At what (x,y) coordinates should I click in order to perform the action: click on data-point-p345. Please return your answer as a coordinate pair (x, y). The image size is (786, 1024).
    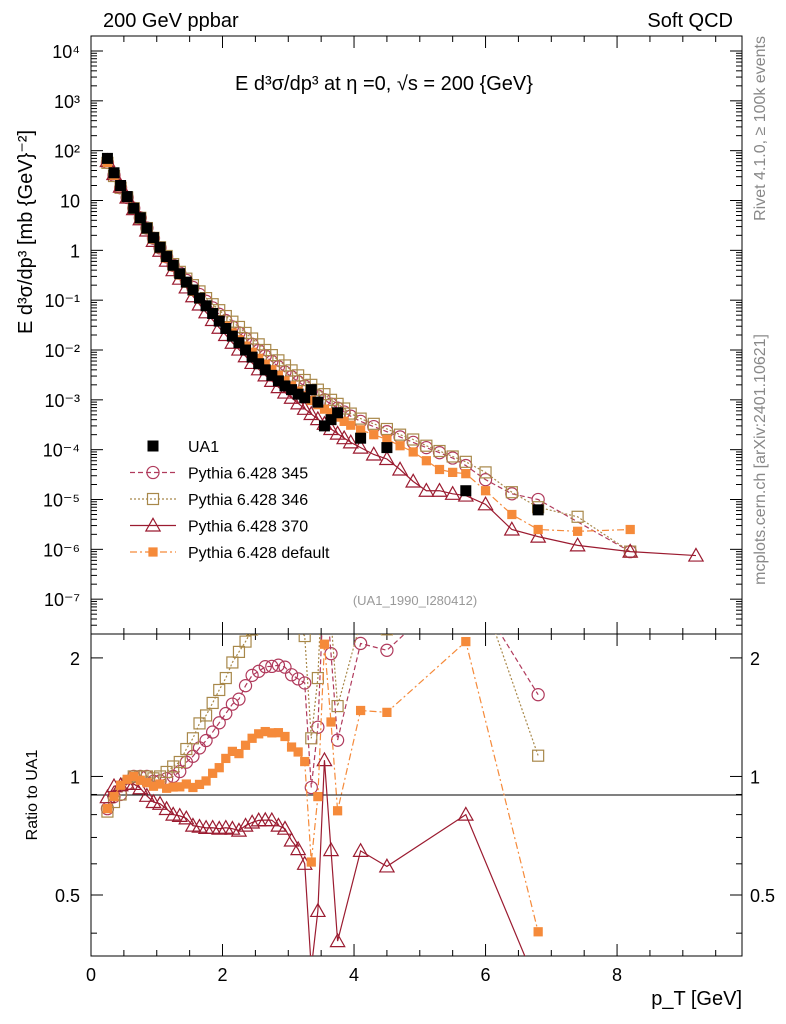
    Looking at the image, I should click on (485, 480).